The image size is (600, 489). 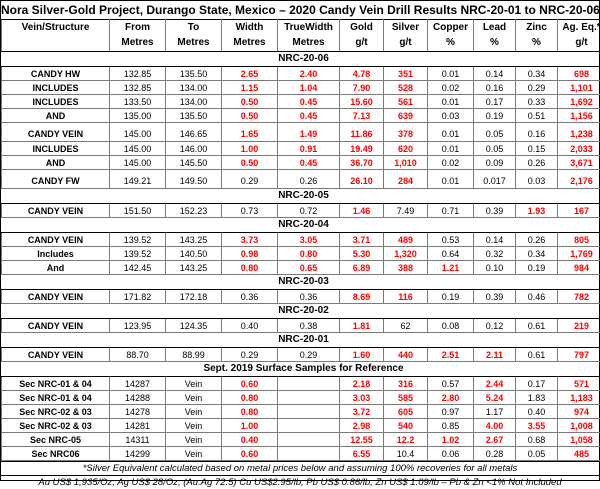 I want to click on section-header-row: NRC-20-04, so click(x=301, y=225).